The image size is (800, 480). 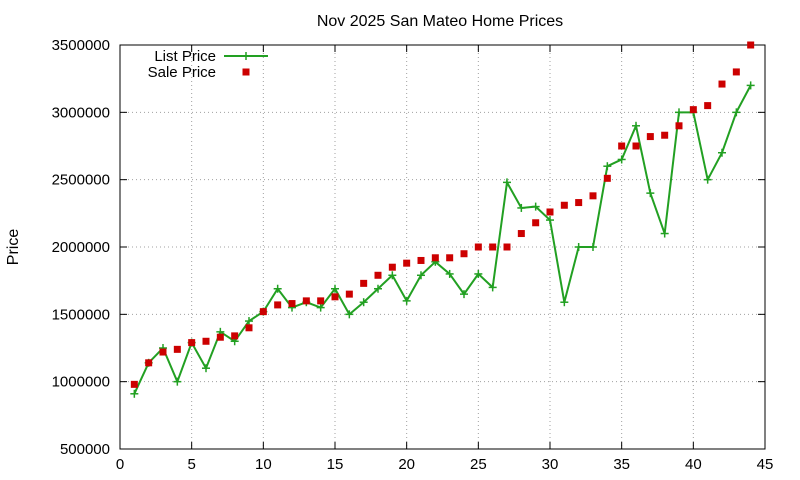 I want to click on y-tick-label: 3500000, so click(x=81, y=45).